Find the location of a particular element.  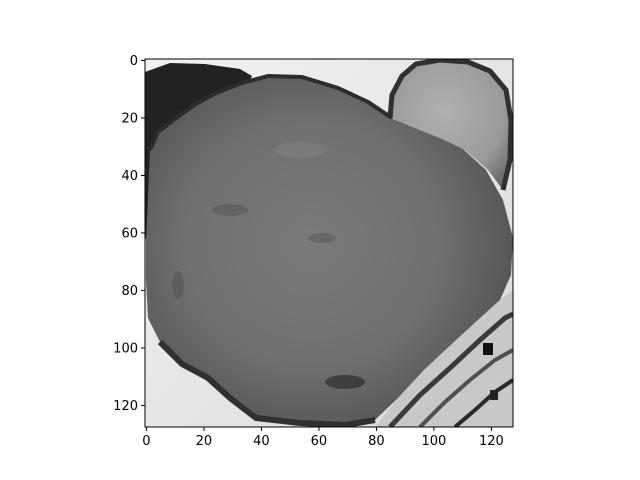

lower-rim is located at coordinates (266, 383).